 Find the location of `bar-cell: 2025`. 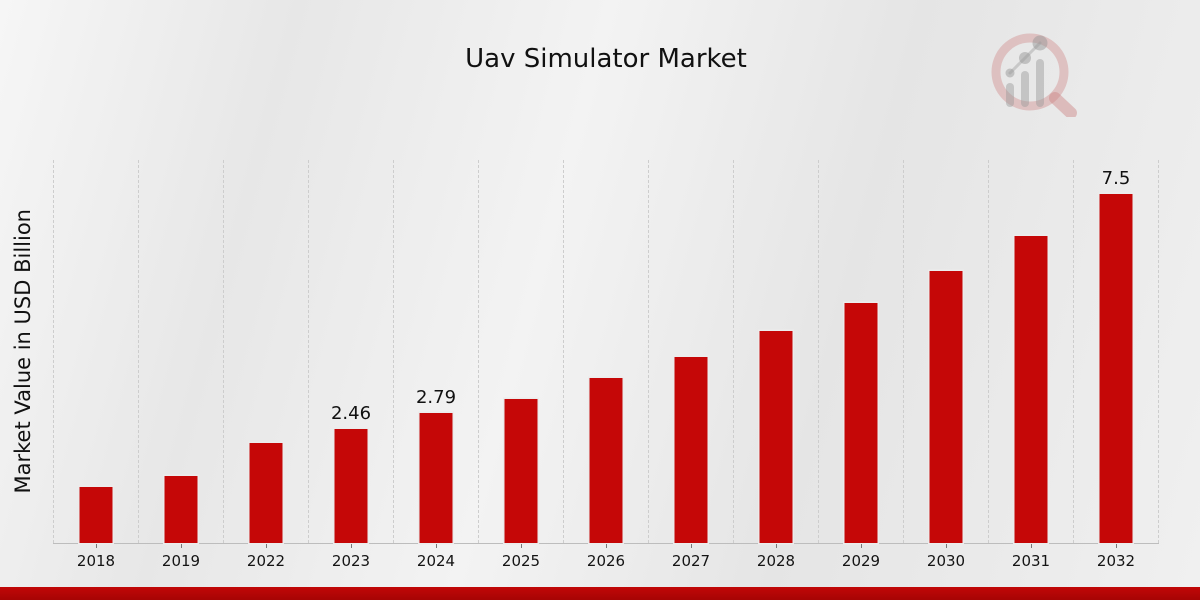

bar-cell: 2025 is located at coordinates (520, 365).